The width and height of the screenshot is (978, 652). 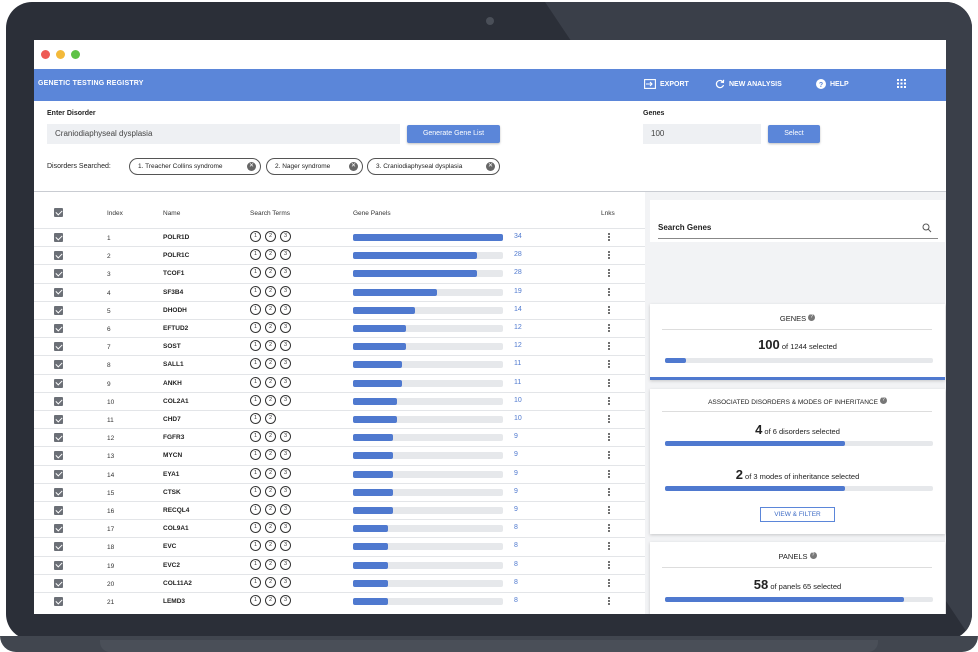 I want to click on table-row: 18 EVC 1 2 3 8, so click(x=339, y=546).